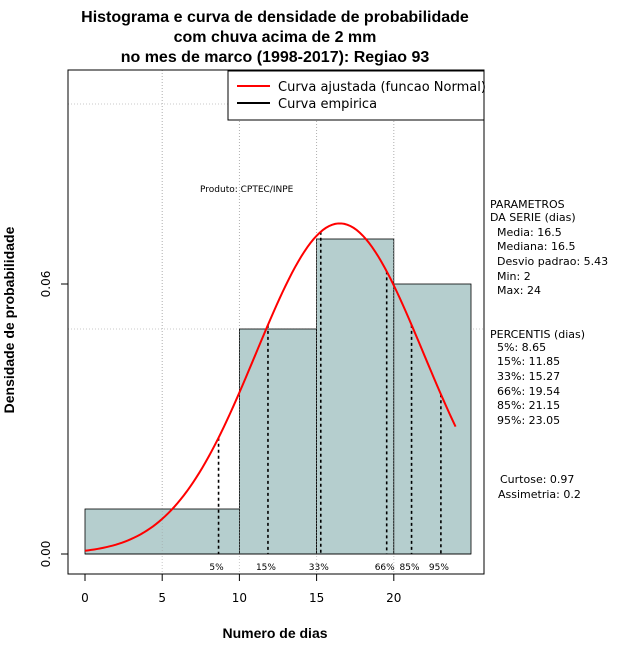 The height and width of the screenshot is (660, 640). I want to click on percentil-15: 15%: 11.85, so click(528, 361).